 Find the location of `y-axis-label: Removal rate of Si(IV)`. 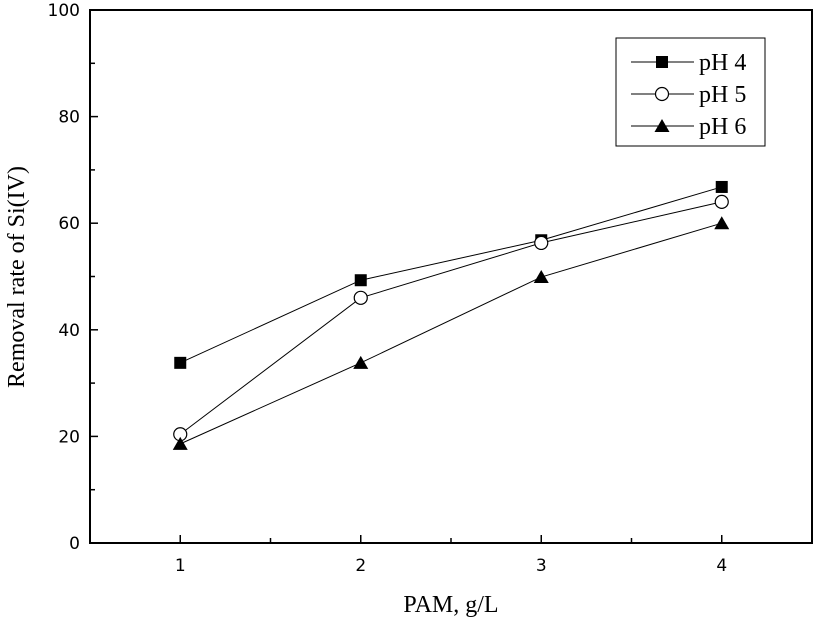

y-axis-label: Removal rate of Si(IV) is located at coordinates (17, 277).